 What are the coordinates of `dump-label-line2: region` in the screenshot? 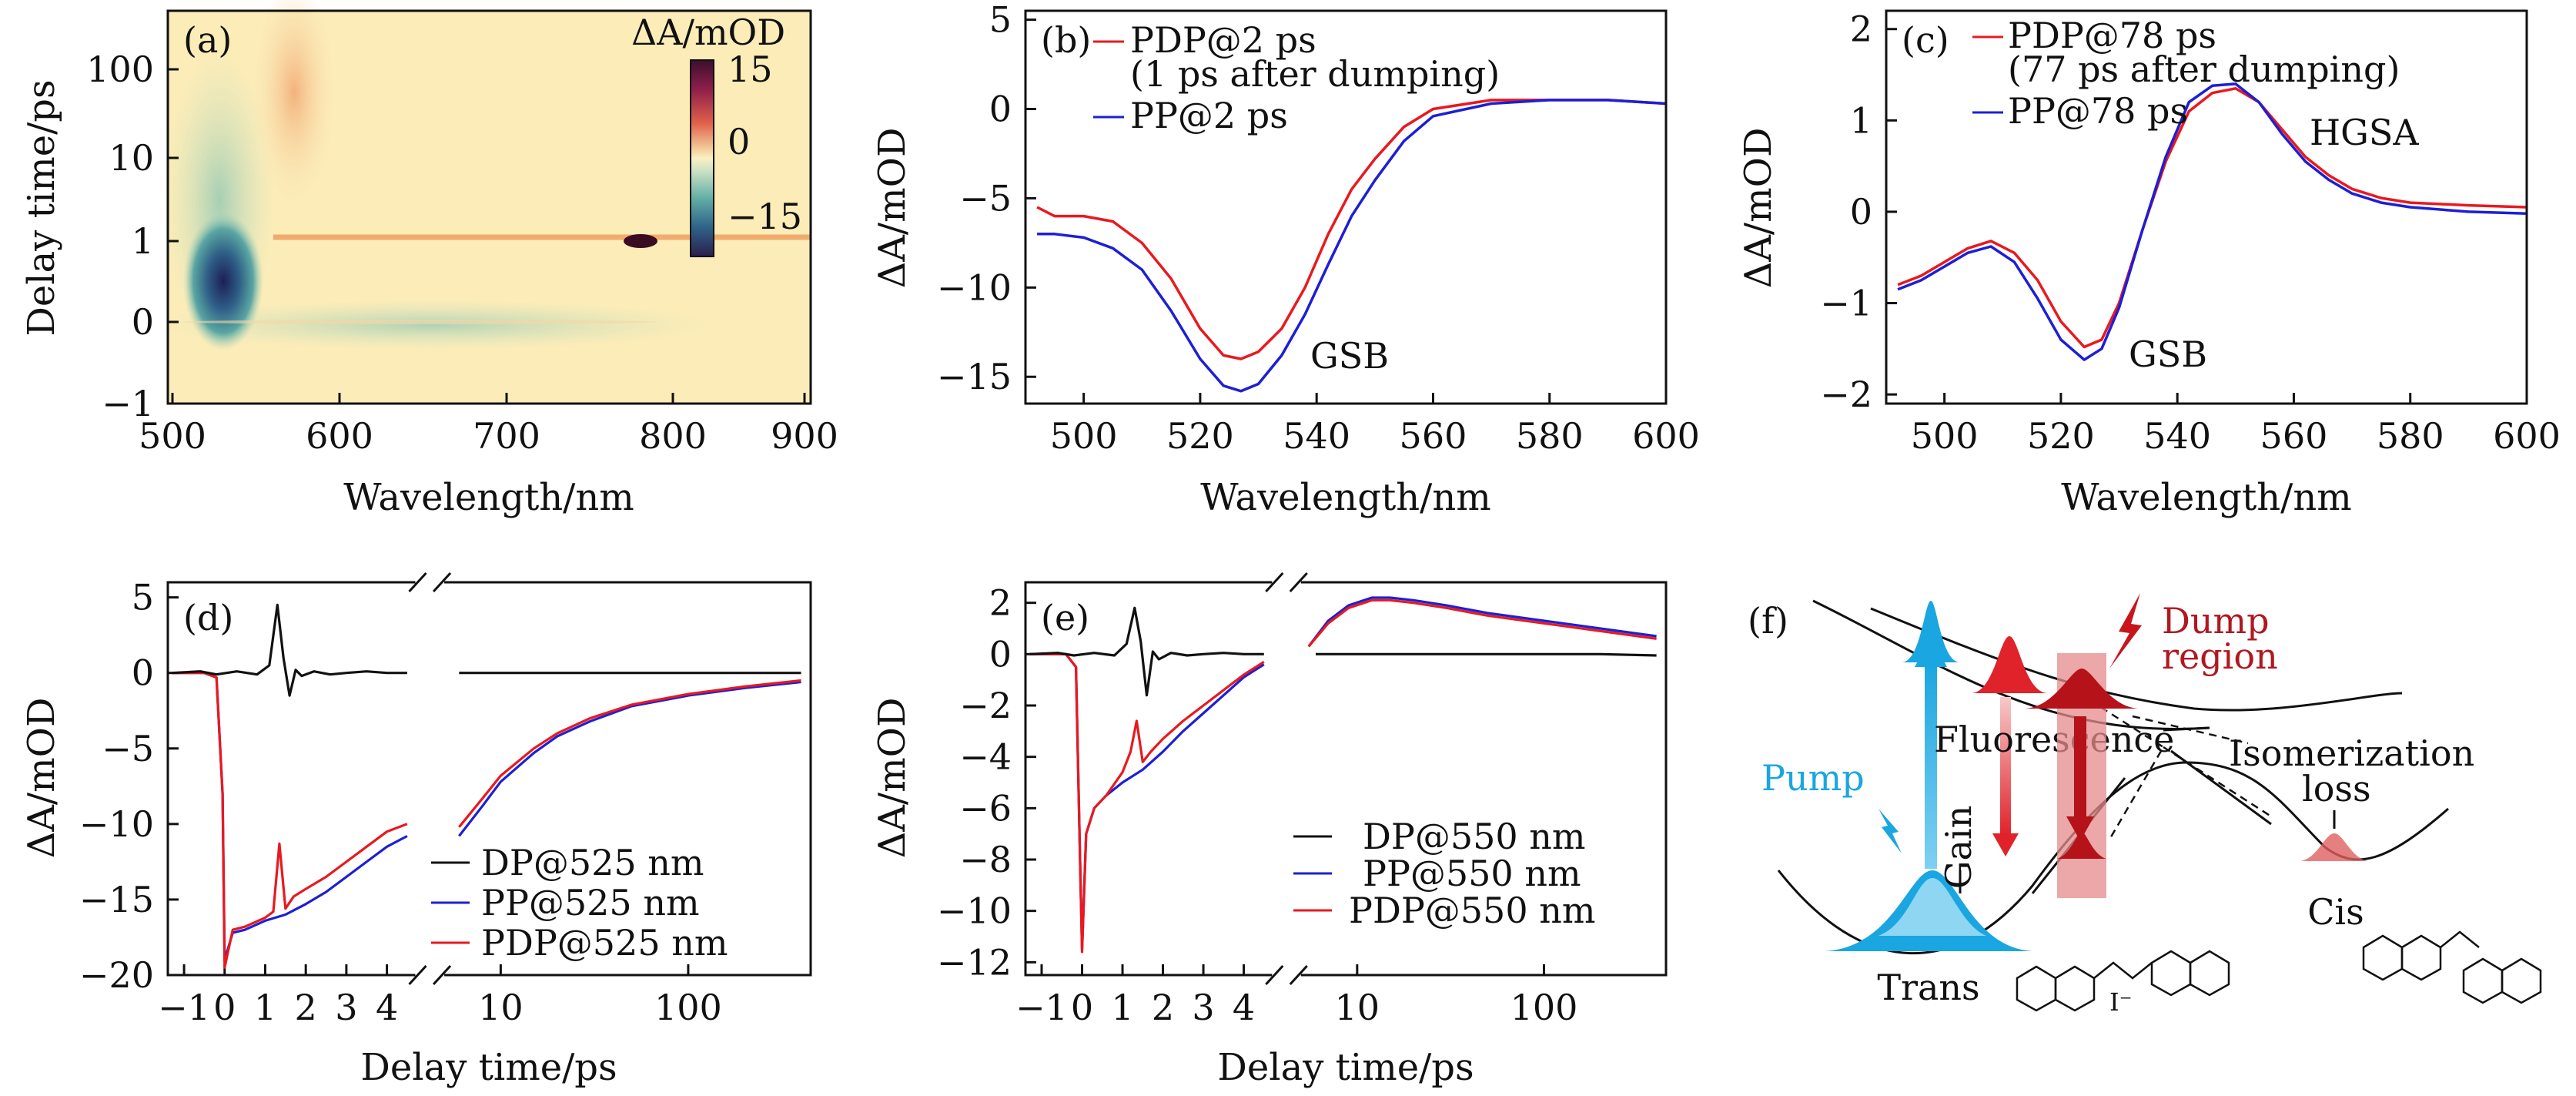 It's located at (2220, 656).